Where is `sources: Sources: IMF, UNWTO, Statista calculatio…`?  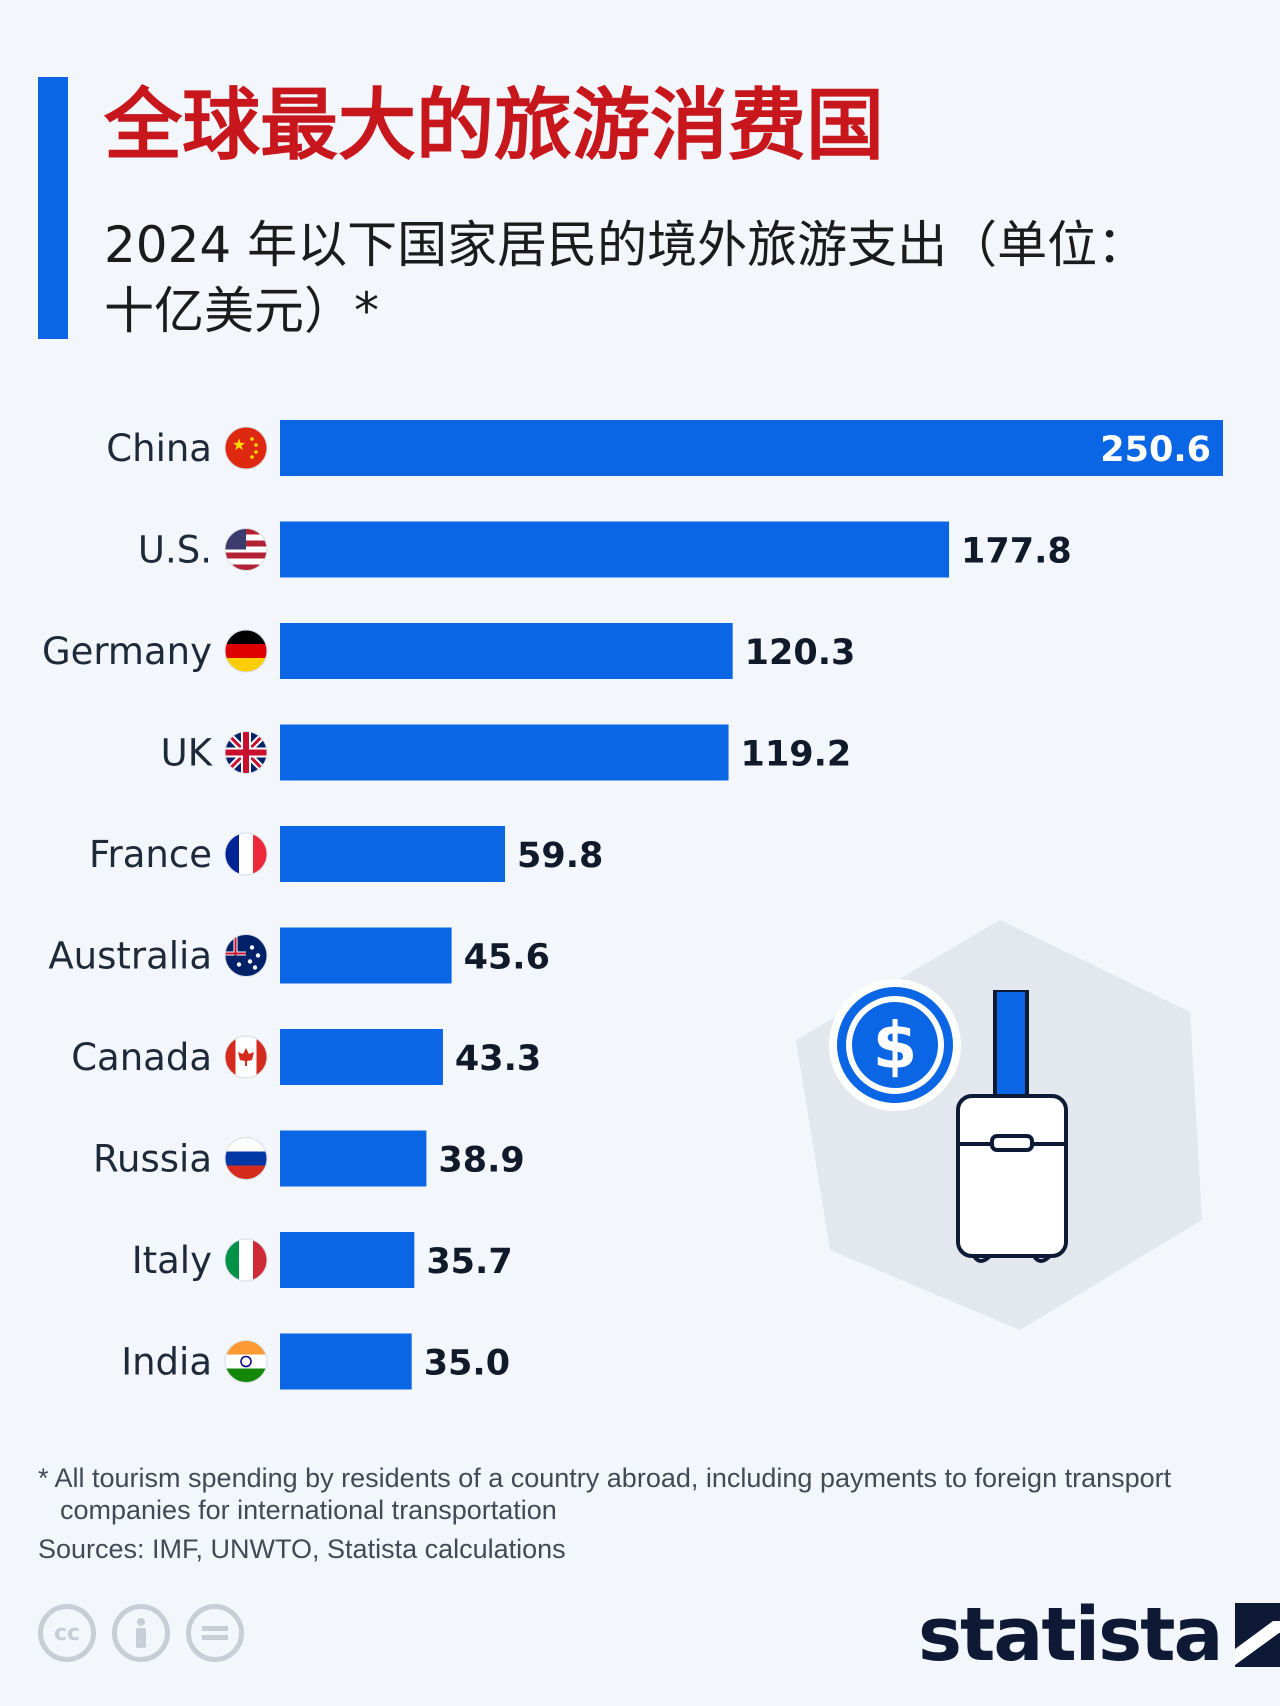 sources: Sources: IMF, UNWTO, Statista calculatio… is located at coordinates (302, 1549).